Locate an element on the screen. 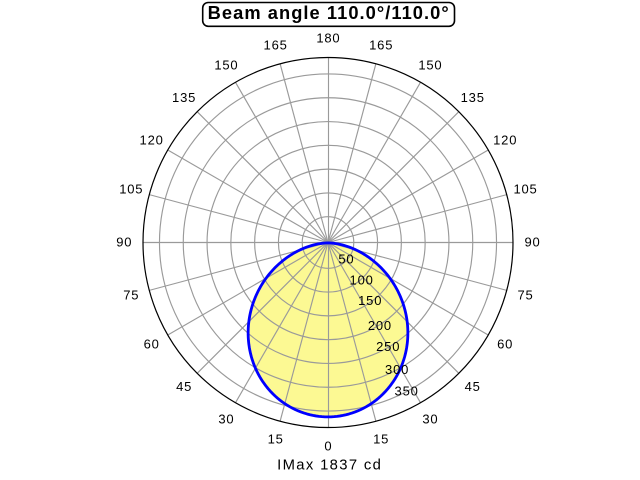 This screenshot has width=640, height=480. svg-text: 350 is located at coordinates (407, 391).